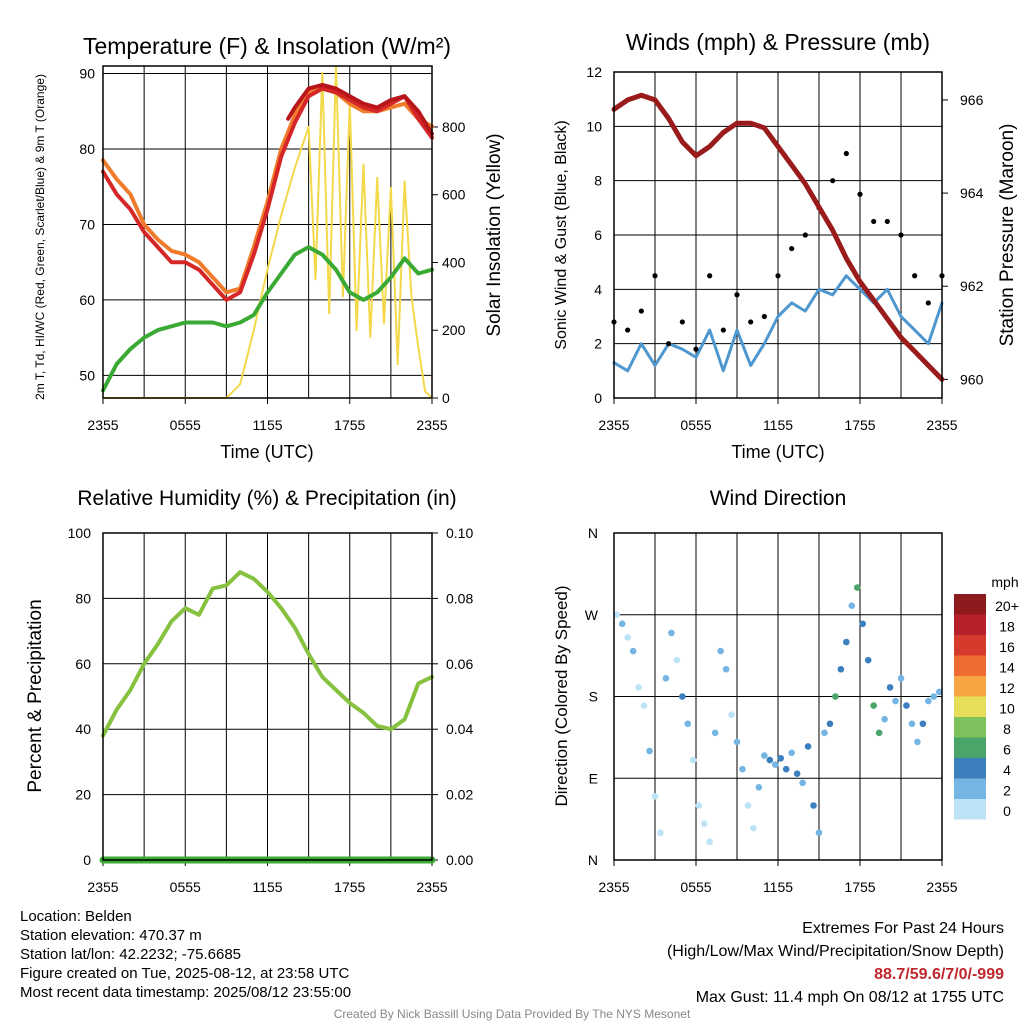 The width and height of the screenshot is (1024, 1029). What do you see at coordinates (598, 398) in the screenshot?
I see `wind-ytick-label: 0` at bounding box center [598, 398].